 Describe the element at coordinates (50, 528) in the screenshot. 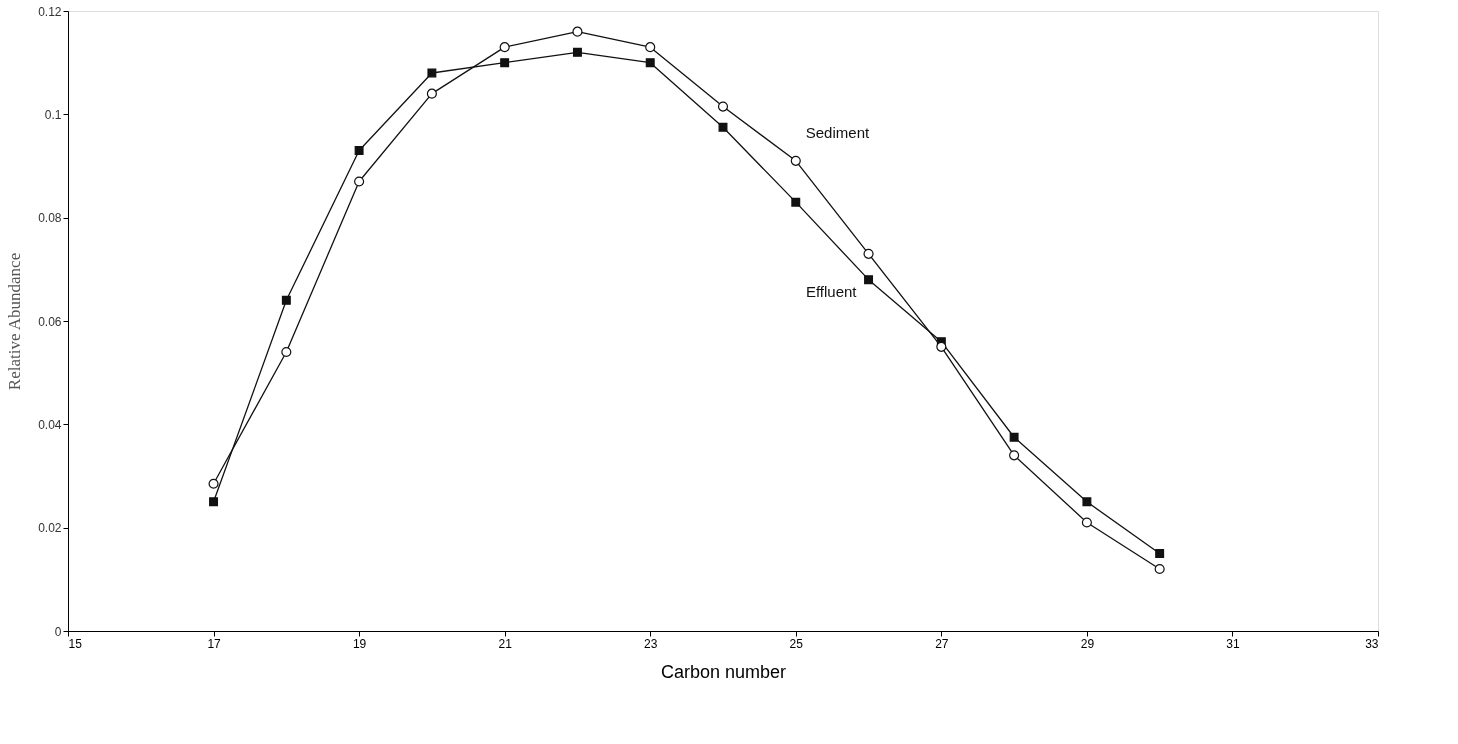

I see `y-tick-label: 0.02` at that location.